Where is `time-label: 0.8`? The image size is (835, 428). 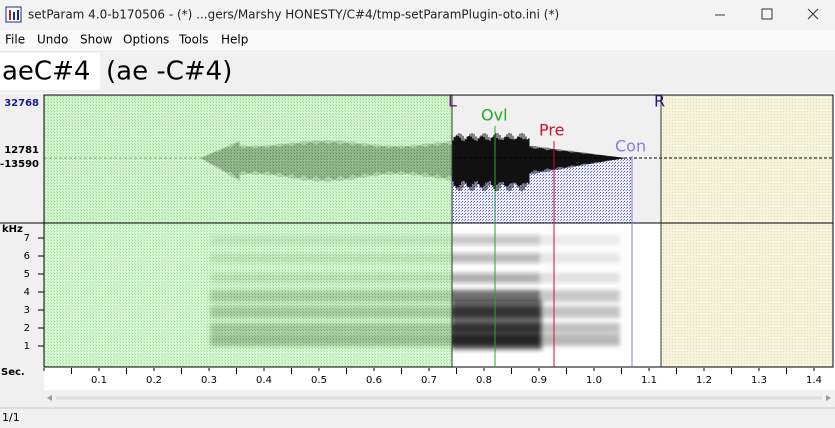
time-label: 0.8 is located at coordinates (484, 380).